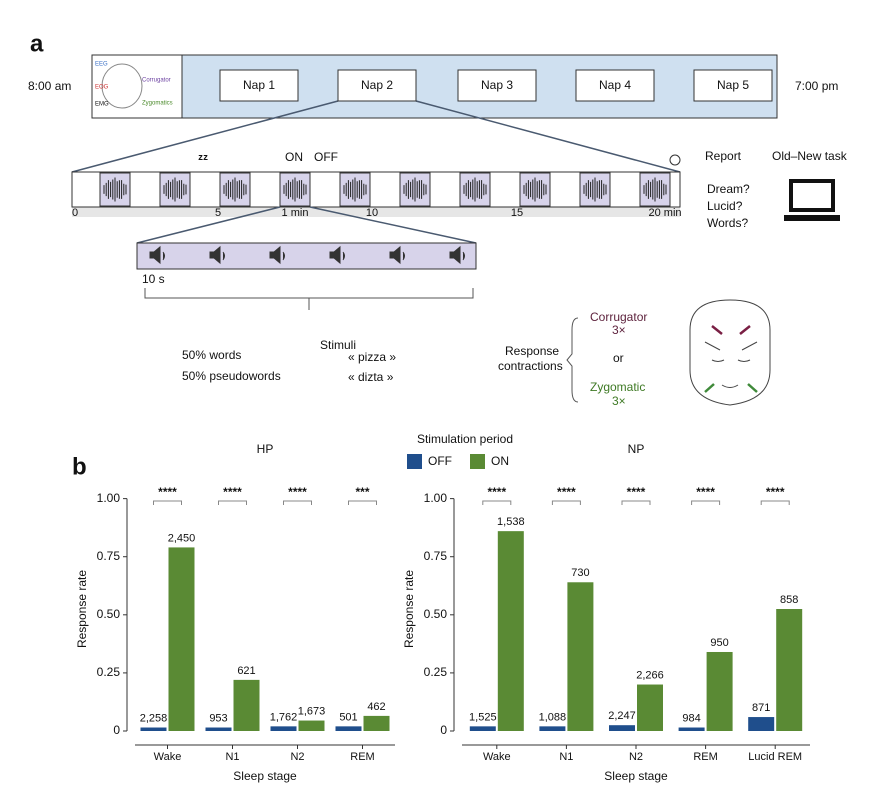 Image resolution: width=872 pixels, height=795 pixels. What do you see at coordinates (434, 86) in the screenshot?
I see `day-bar` at bounding box center [434, 86].